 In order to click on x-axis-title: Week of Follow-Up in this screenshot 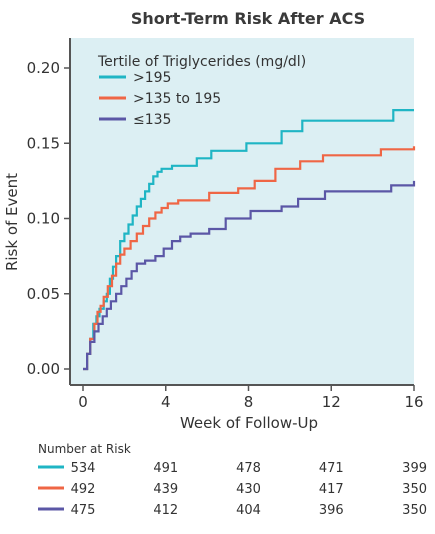, I will do `click(249, 423)`.